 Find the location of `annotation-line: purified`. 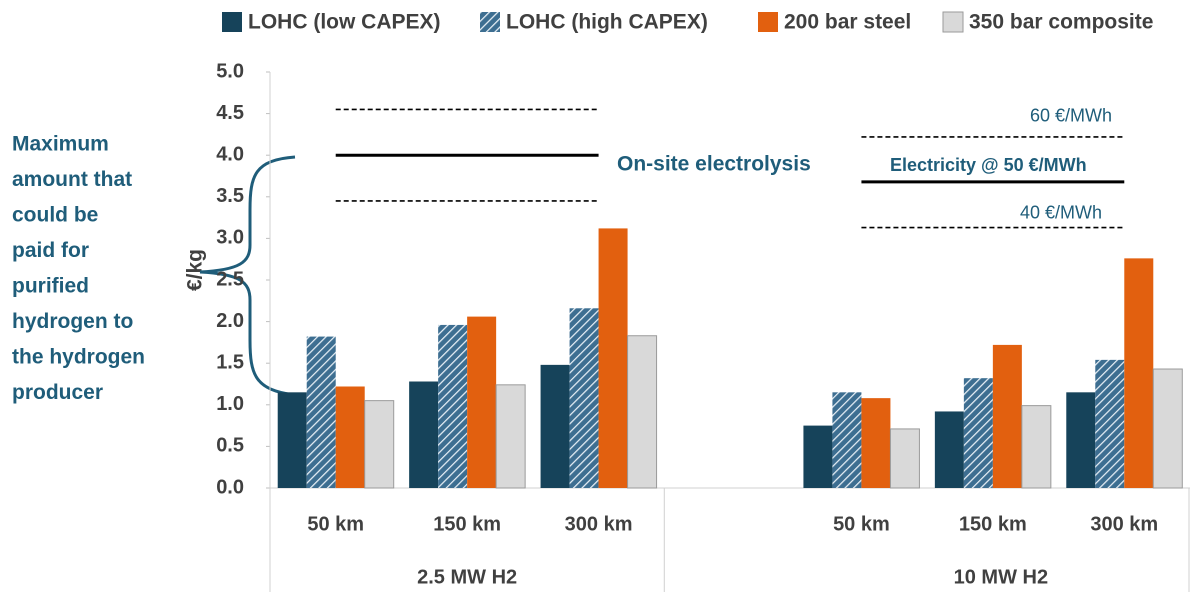

annotation-line: purified is located at coordinates (50, 286).